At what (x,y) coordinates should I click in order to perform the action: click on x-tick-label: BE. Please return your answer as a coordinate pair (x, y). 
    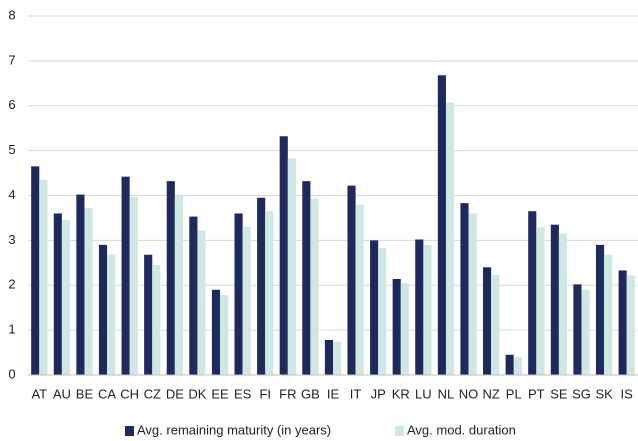
    Looking at the image, I should click on (85, 393).